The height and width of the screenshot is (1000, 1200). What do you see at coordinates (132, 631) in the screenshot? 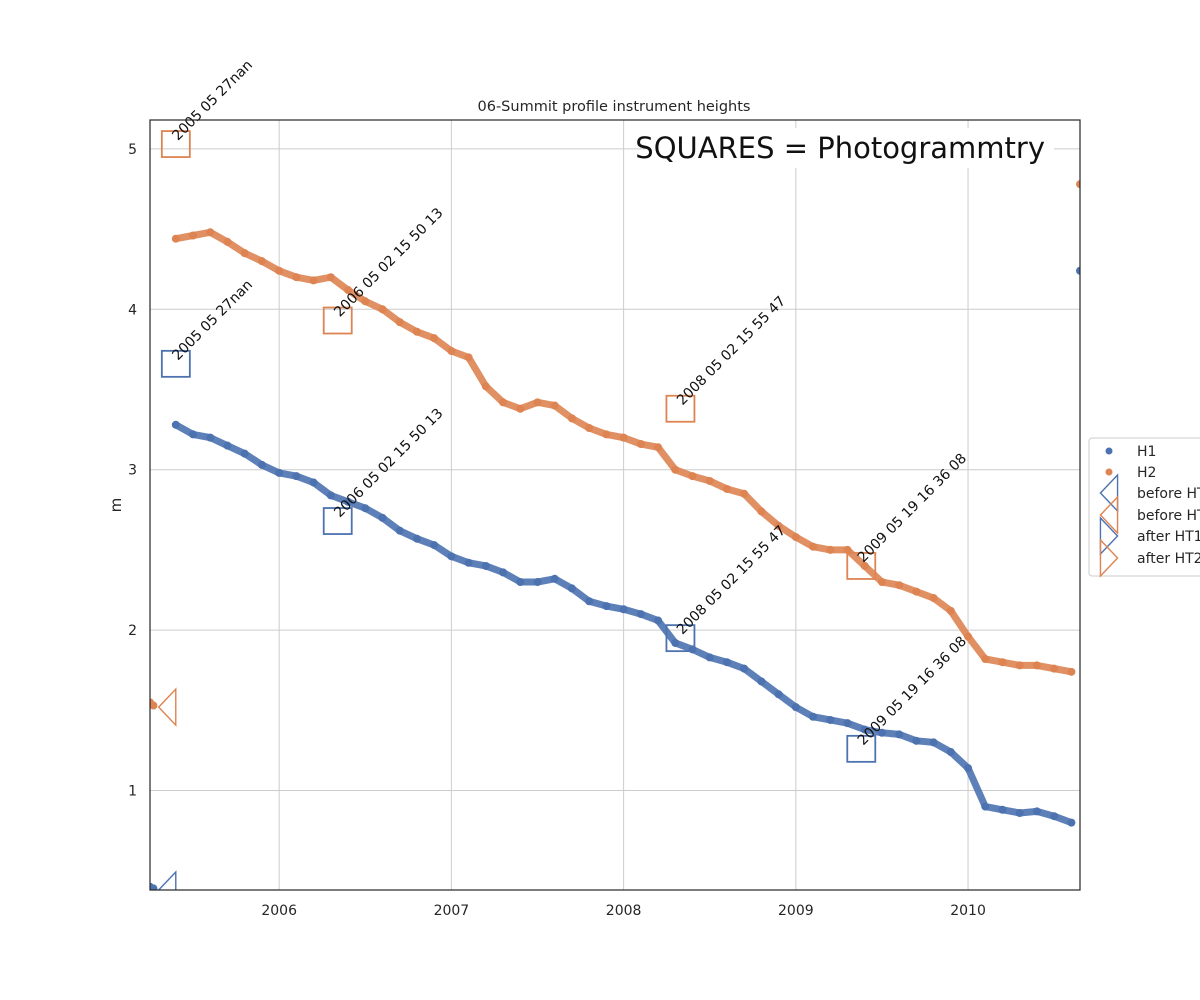
I see `y-tick-label: 2` at bounding box center [132, 631].